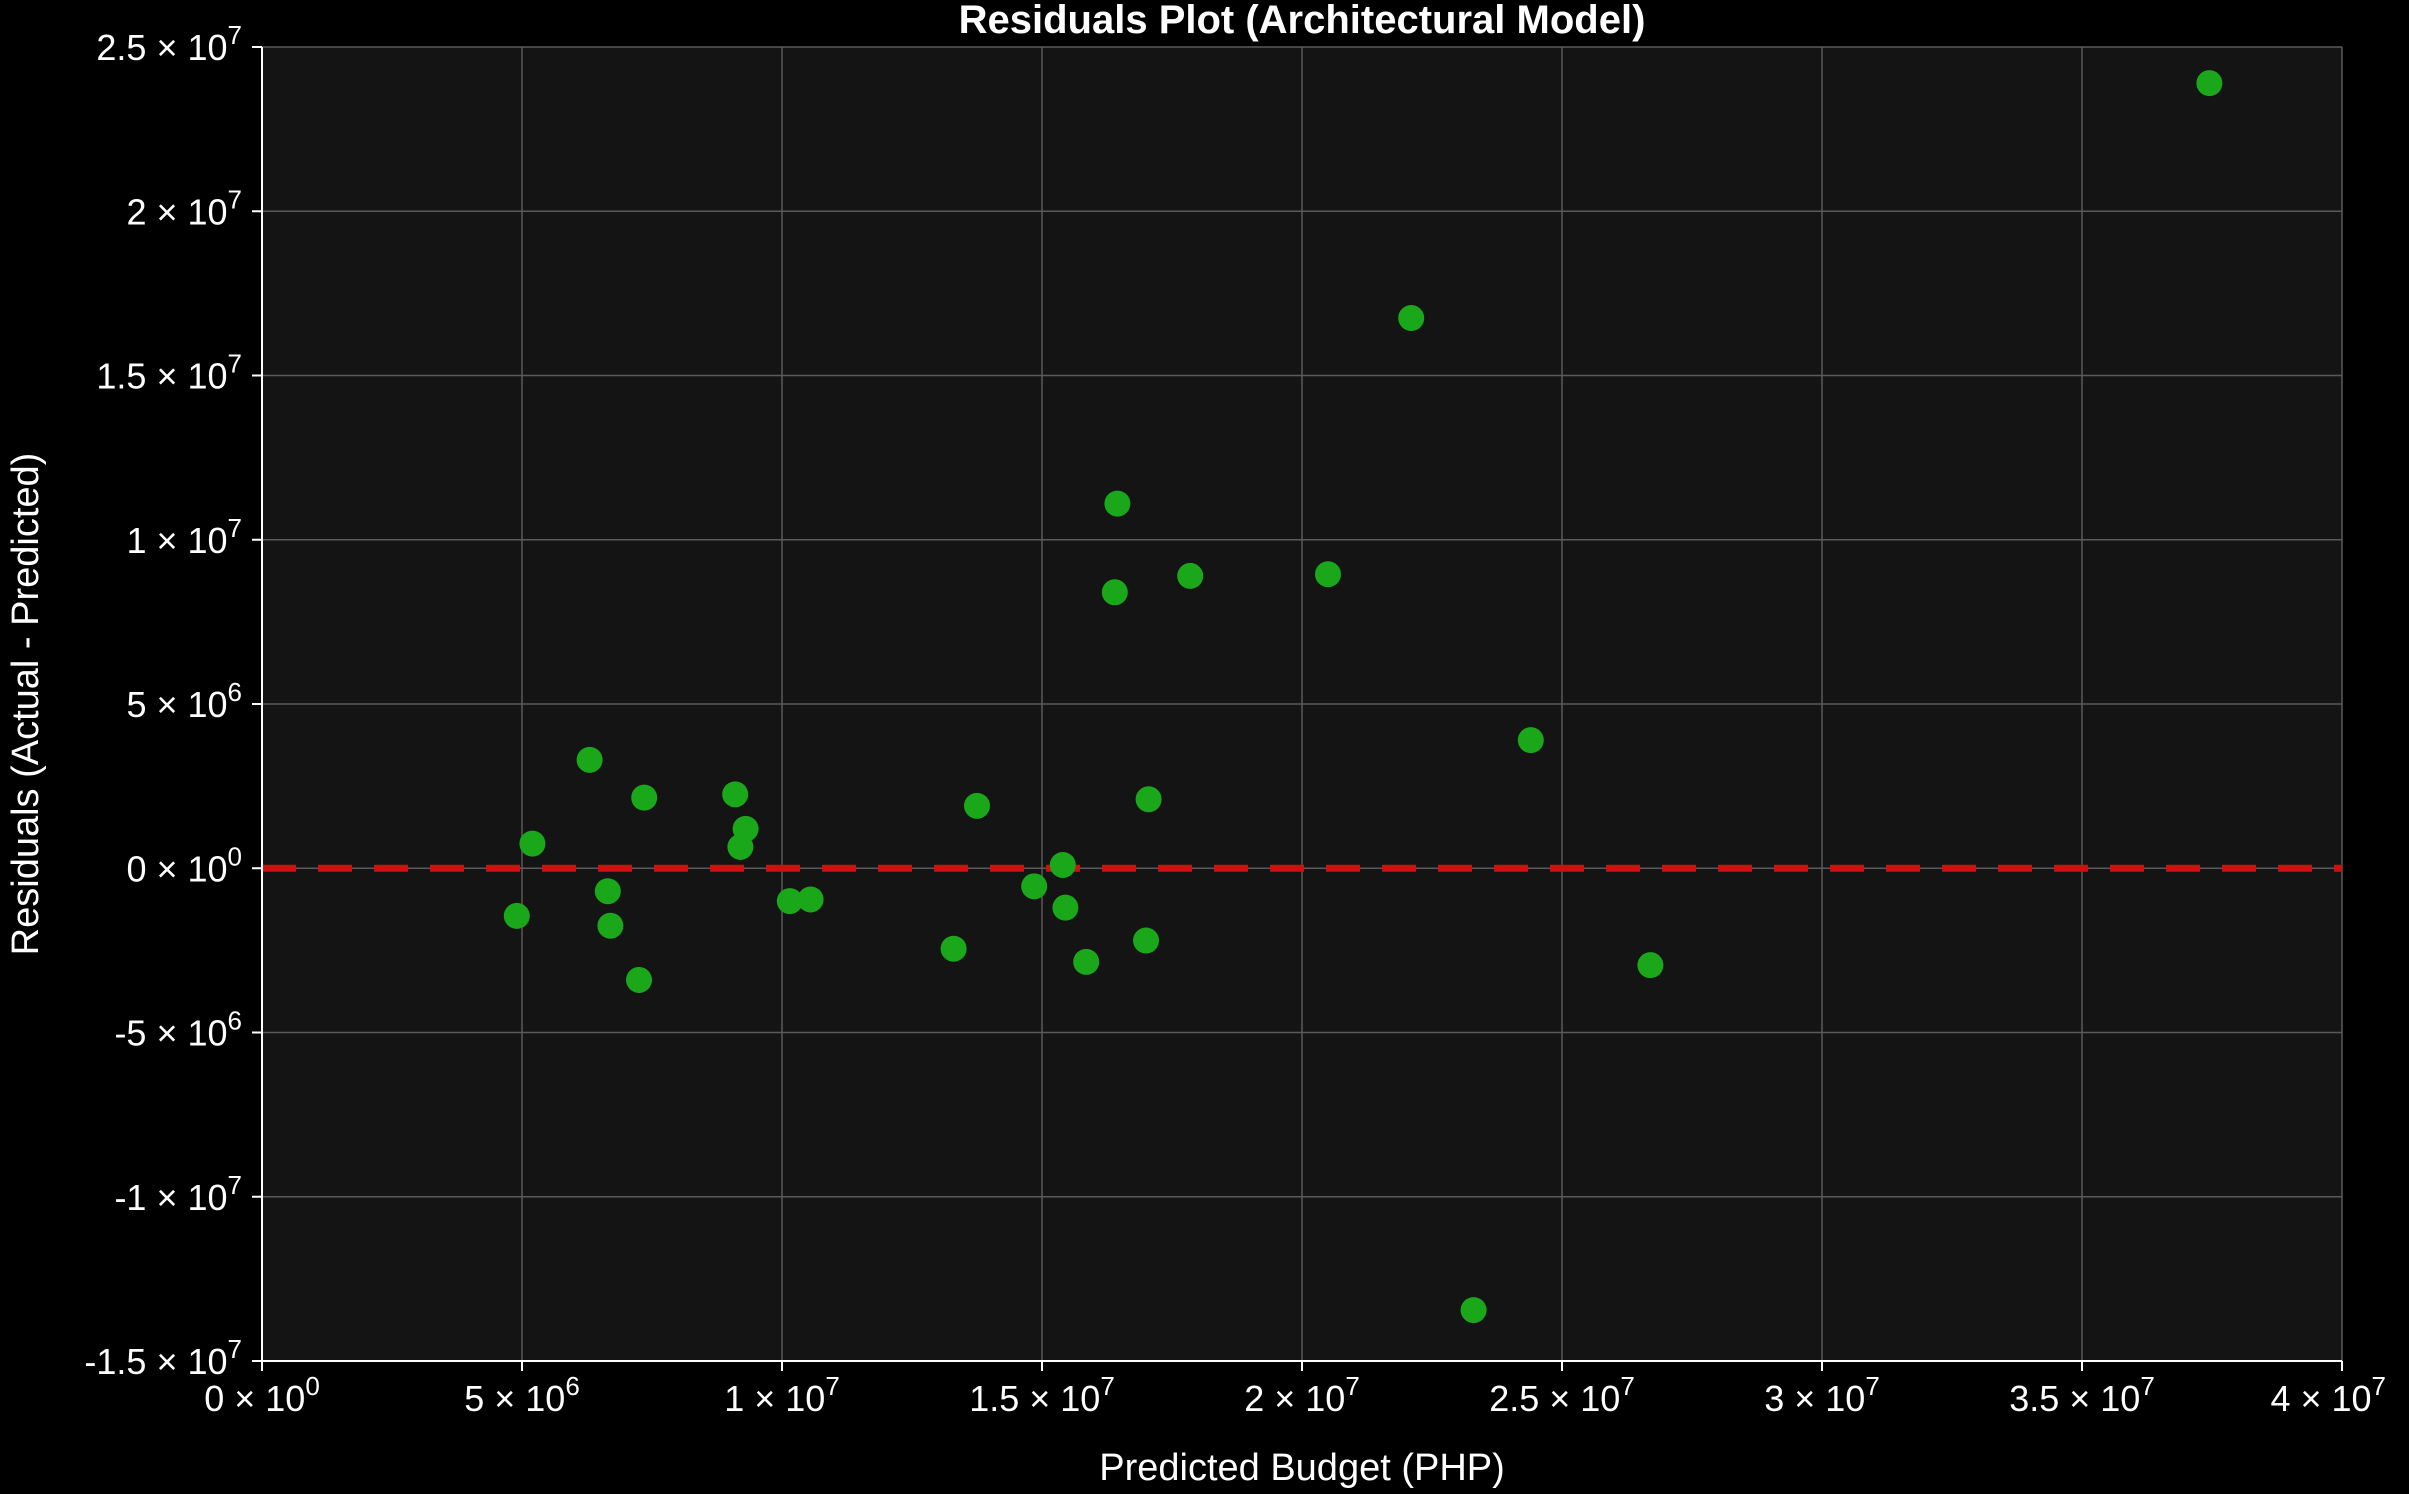  What do you see at coordinates (184, 537) in the screenshot?
I see `y-tick-label: 1 × 10⁷` at bounding box center [184, 537].